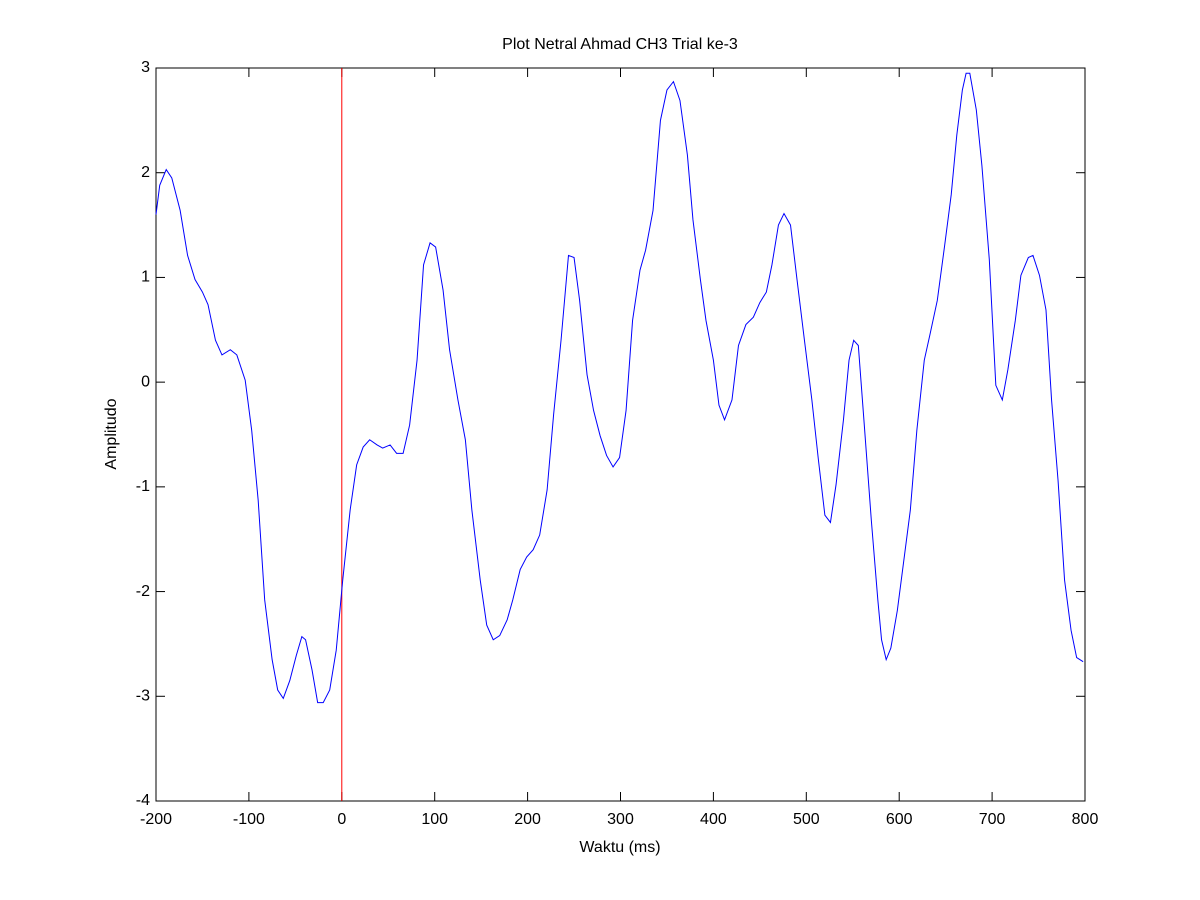 The width and height of the screenshot is (1200, 900). I want to click on y-tick-label: -3, so click(143, 696).